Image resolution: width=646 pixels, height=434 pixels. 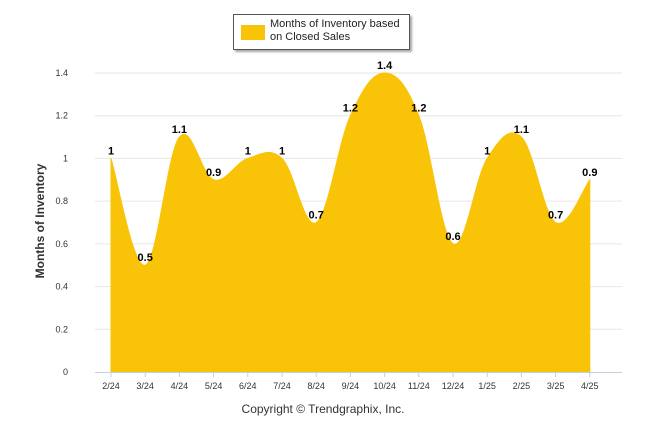 I want to click on x-tick-label: 7/24, so click(x=282, y=386).